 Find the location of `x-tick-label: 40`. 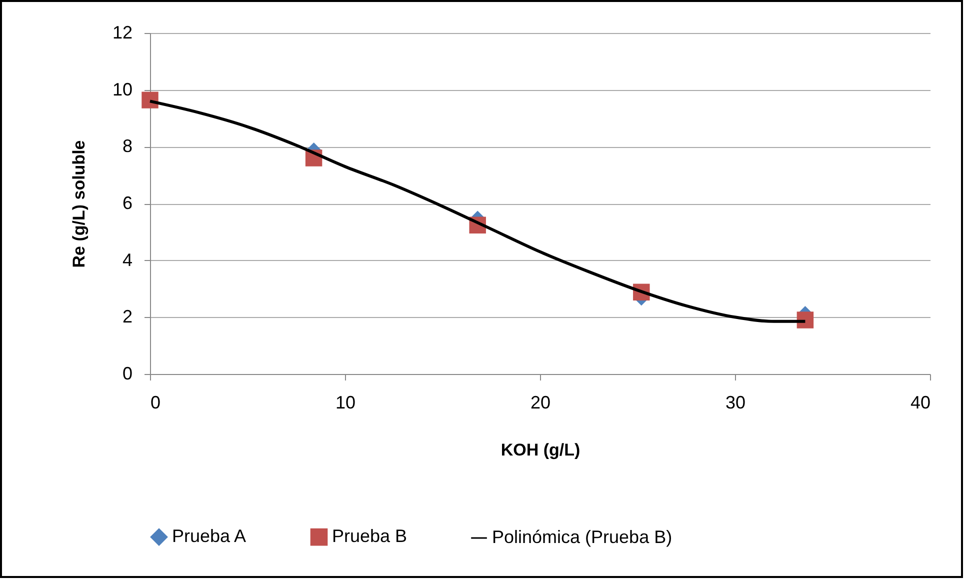

x-tick-label: 40 is located at coordinates (920, 402).